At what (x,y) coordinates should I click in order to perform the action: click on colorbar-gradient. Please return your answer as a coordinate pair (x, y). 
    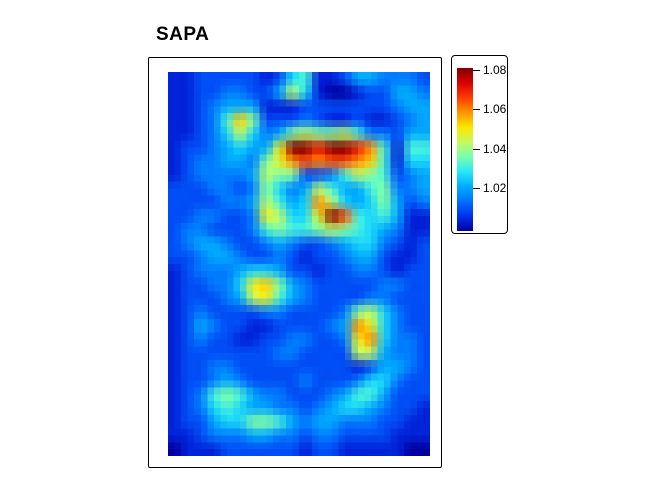
    Looking at the image, I should click on (465, 149).